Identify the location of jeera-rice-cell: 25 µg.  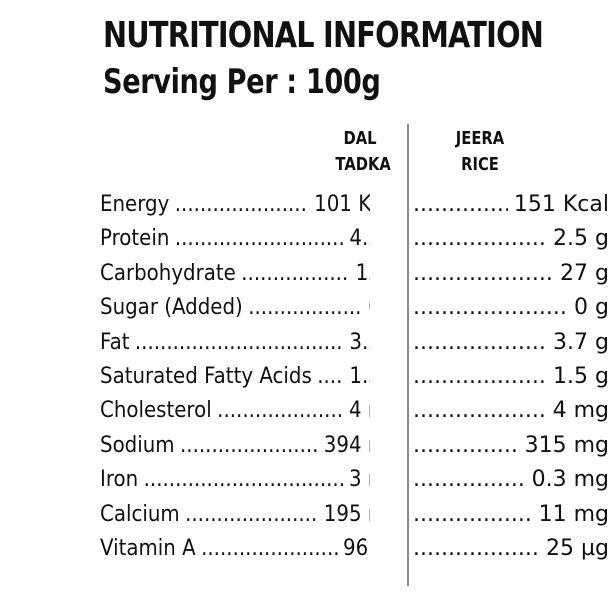
(511, 549).